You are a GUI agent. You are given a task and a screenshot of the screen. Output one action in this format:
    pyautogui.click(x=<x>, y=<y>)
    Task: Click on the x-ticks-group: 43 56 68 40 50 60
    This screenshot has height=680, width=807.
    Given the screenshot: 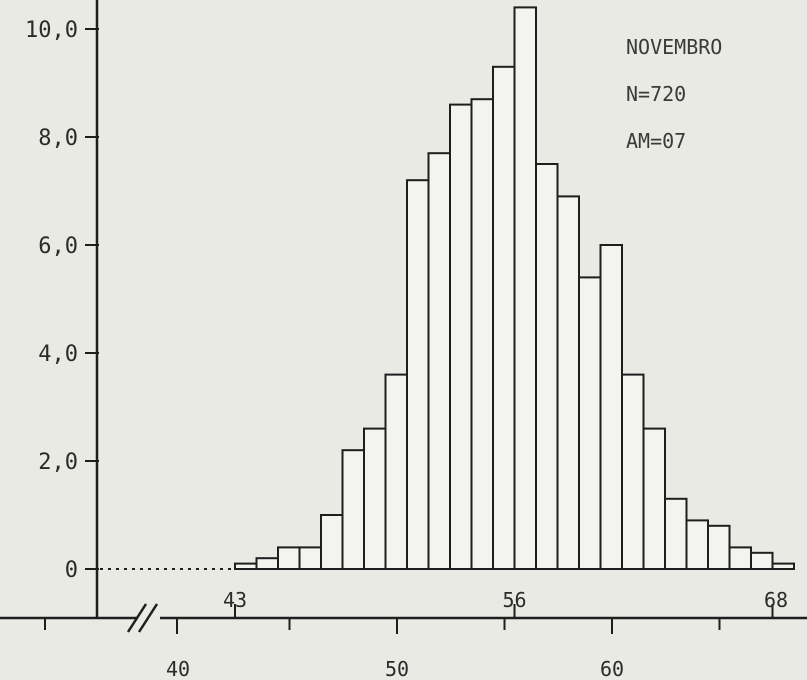 What is the action you would take?
    pyautogui.click(x=416, y=634)
    